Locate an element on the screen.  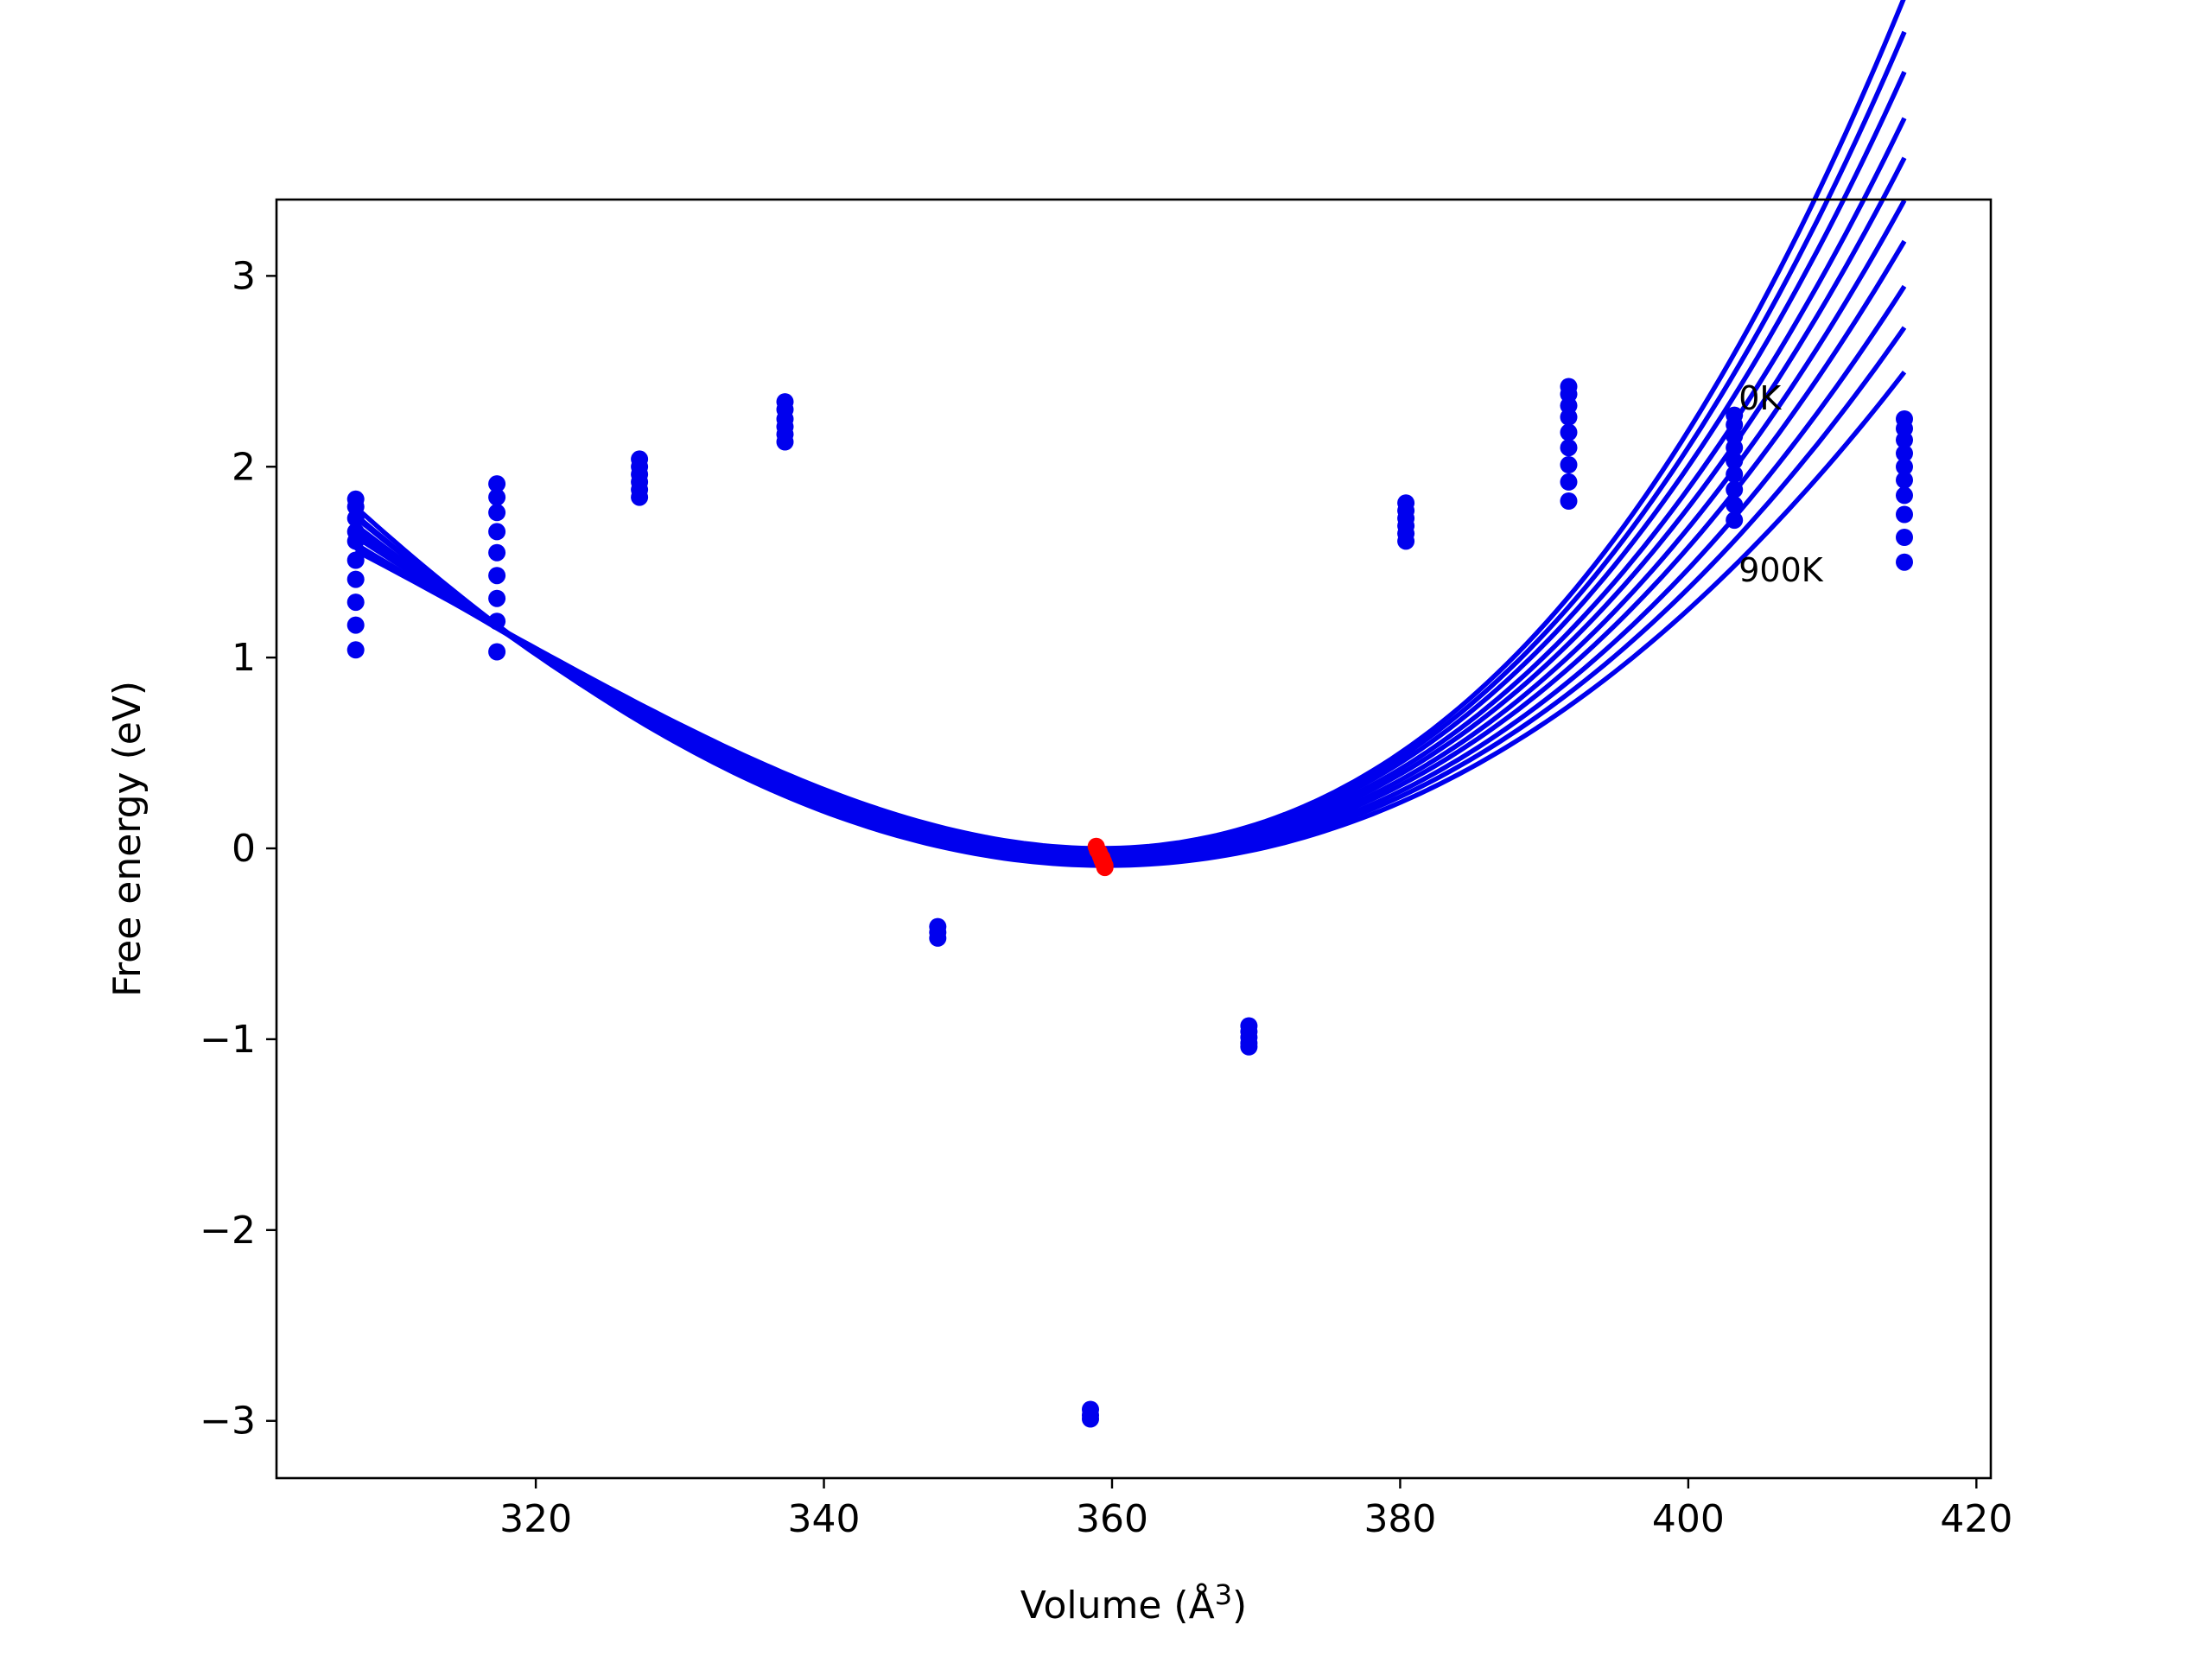
y-tick-label: −1 is located at coordinates (228, 1040).